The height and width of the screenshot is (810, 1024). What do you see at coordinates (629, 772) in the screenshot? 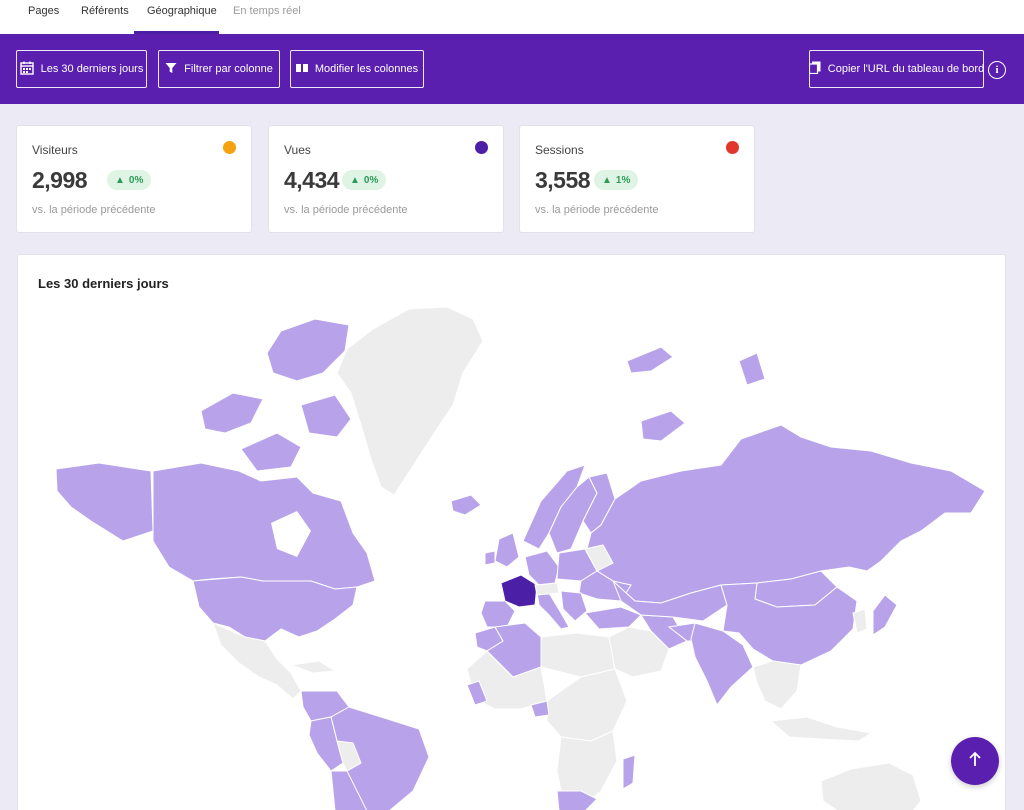
I see `country-madagascar` at bounding box center [629, 772].